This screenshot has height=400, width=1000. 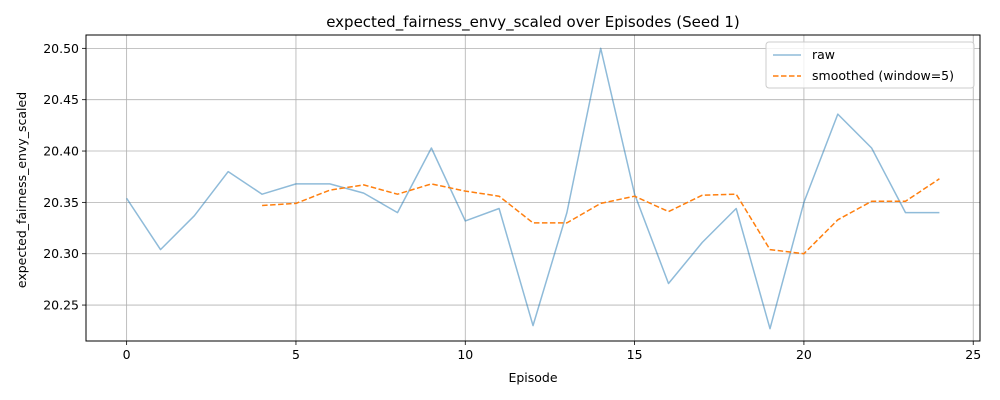 I want to click on x-tick-label: 10, so click(x=465, y=354).